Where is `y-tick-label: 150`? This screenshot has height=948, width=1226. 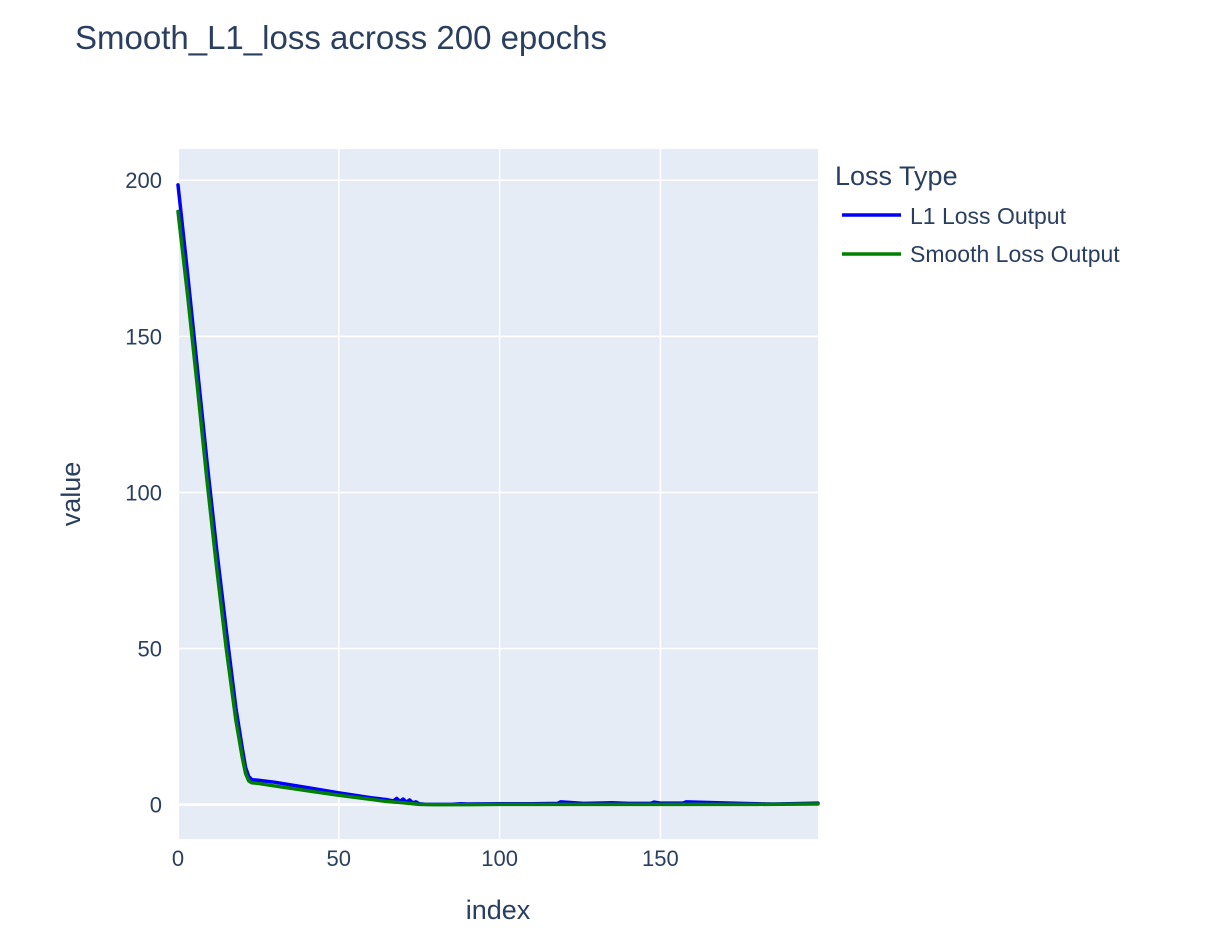 y-tick-label: 150 is located at coordinates (143, 336).